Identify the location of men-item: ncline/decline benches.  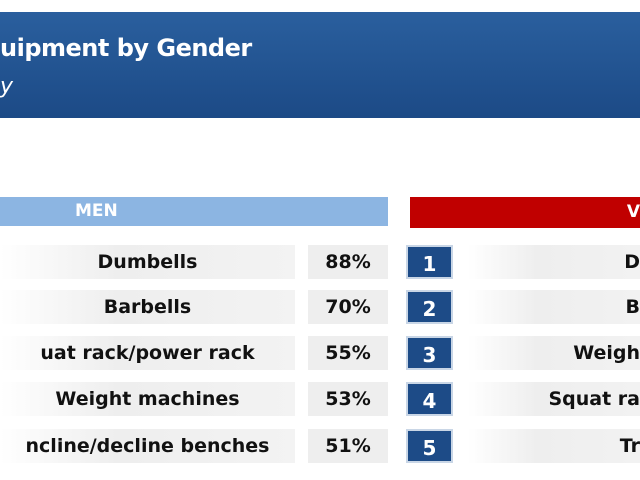
(147, 446).